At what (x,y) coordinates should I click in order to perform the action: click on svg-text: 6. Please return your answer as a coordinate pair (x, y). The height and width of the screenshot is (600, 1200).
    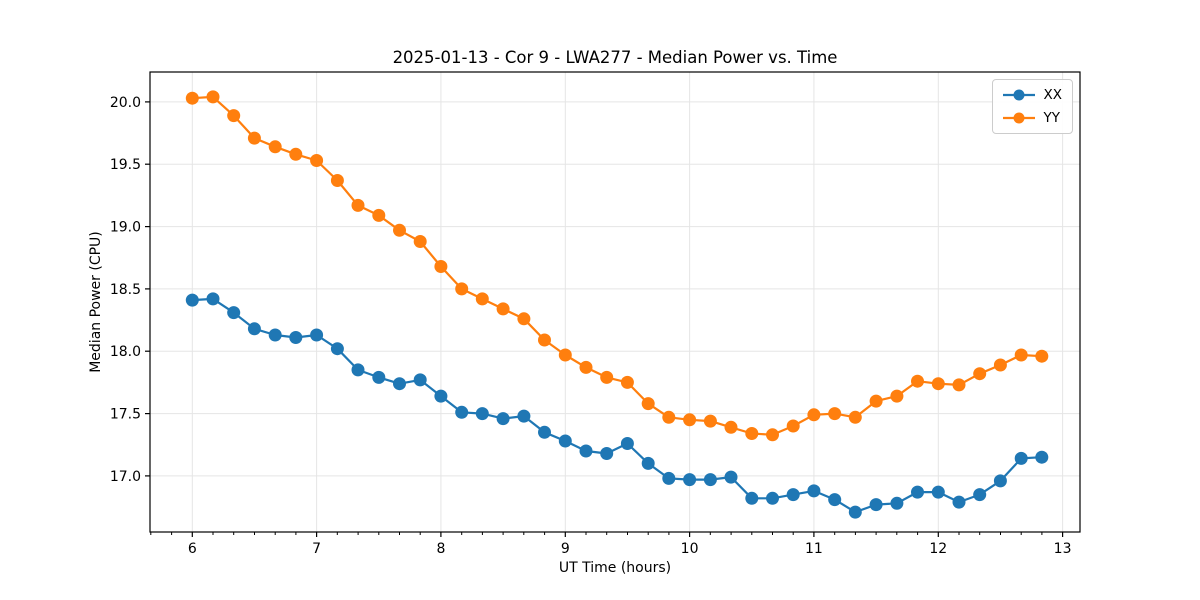
    Looking at the image, I should click on (192, 549).